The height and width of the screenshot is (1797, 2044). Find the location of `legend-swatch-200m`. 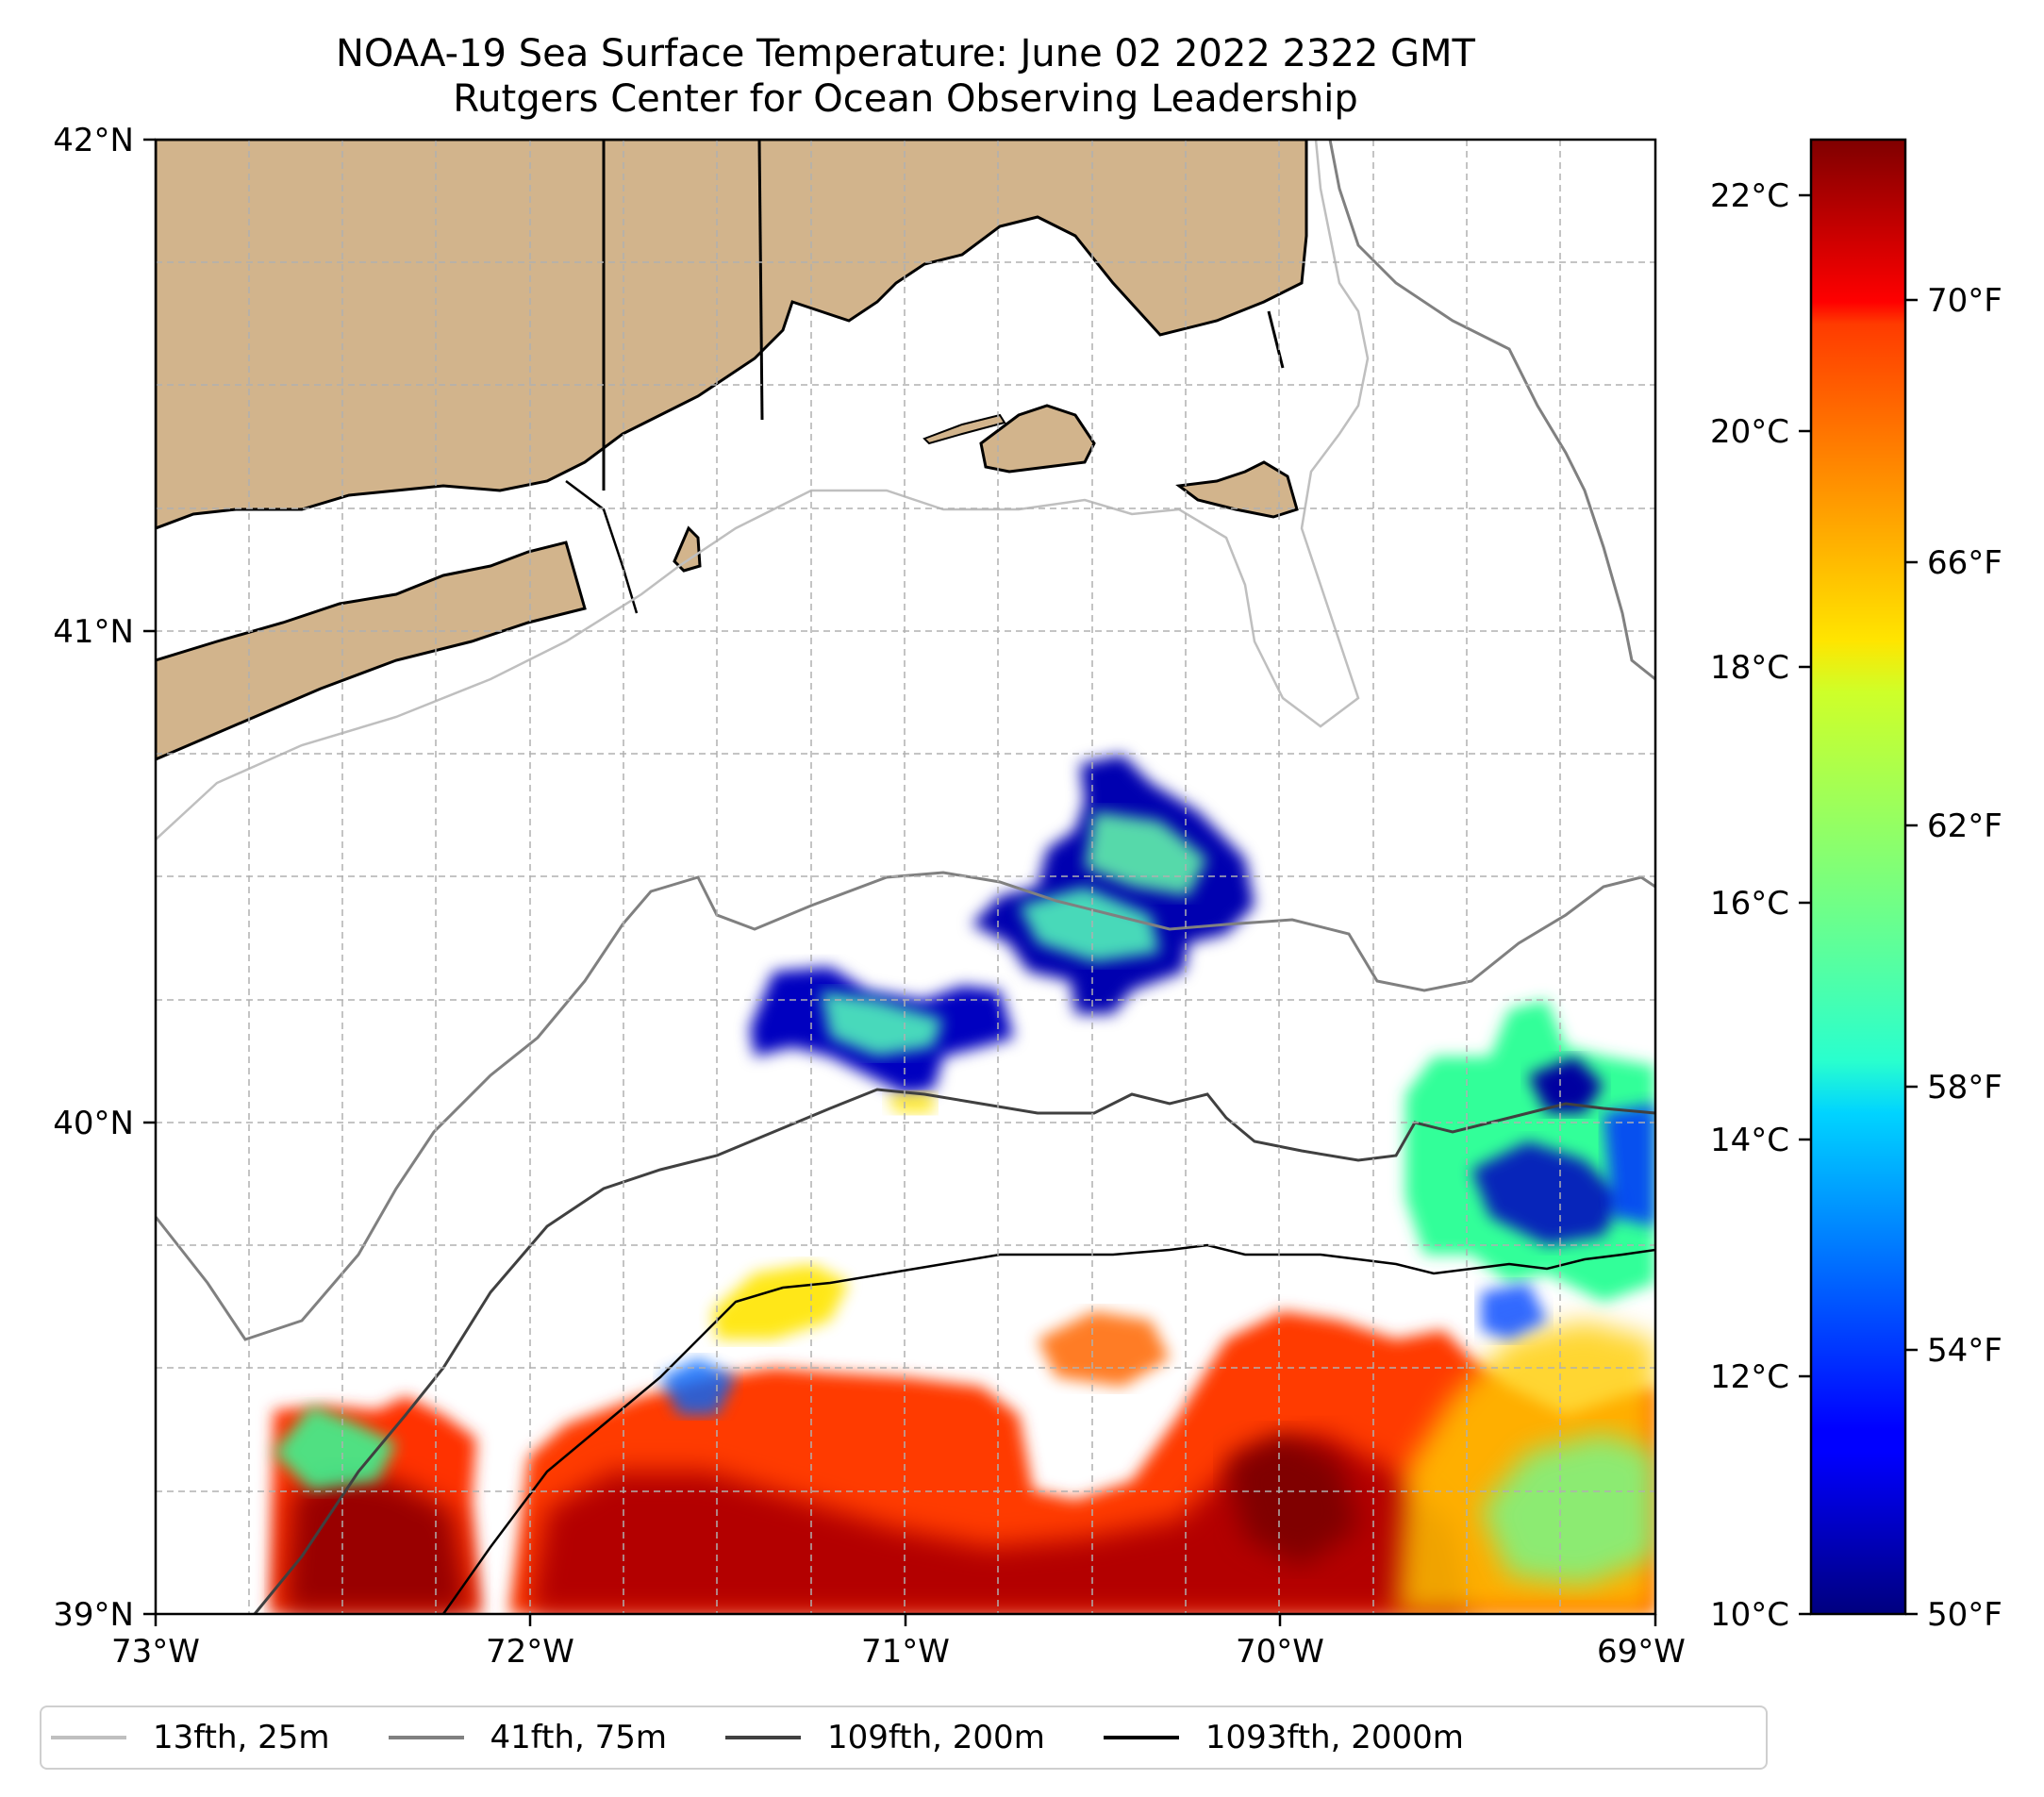

legend-swatch-200m is located at coordinates (763, 1737).